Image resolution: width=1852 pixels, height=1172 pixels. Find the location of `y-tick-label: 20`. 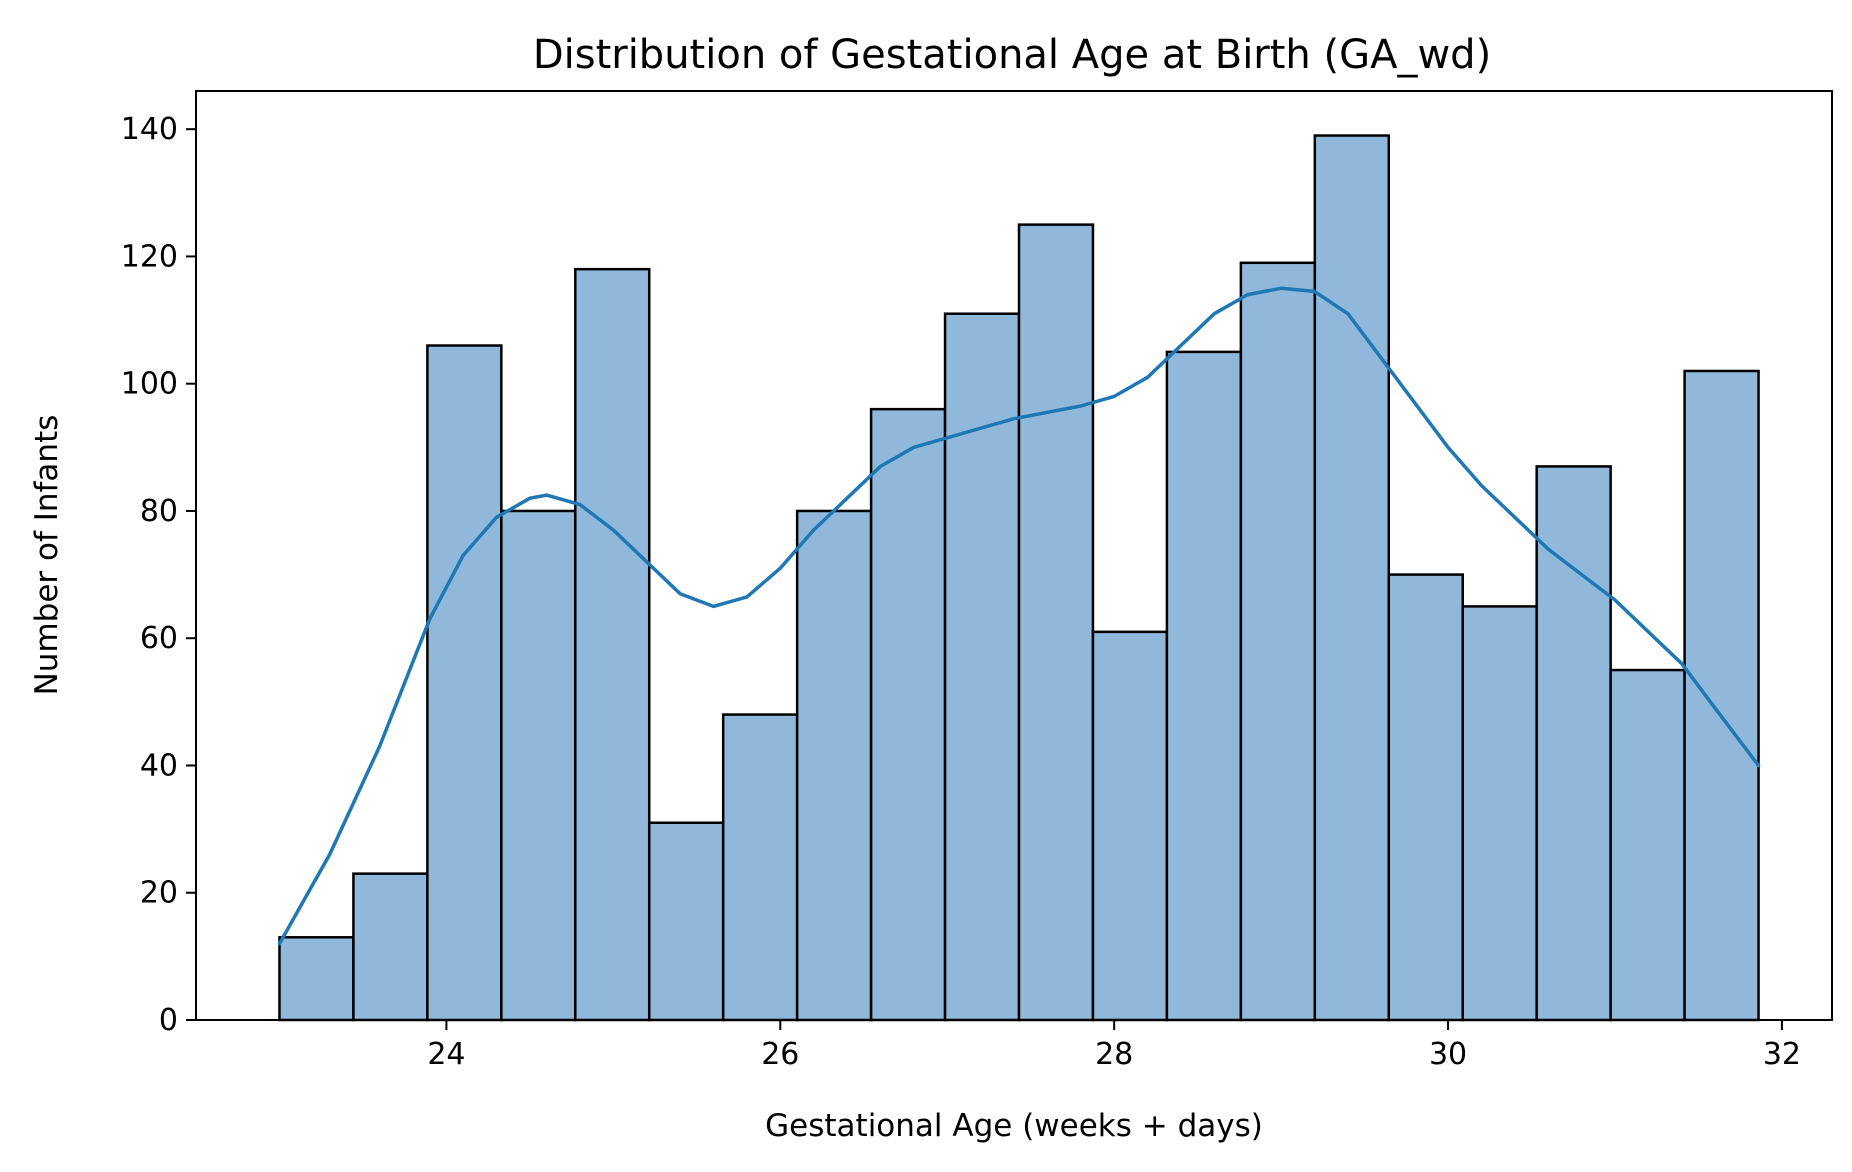

y-tick-label: 20 is located at coordinates (159, 893).